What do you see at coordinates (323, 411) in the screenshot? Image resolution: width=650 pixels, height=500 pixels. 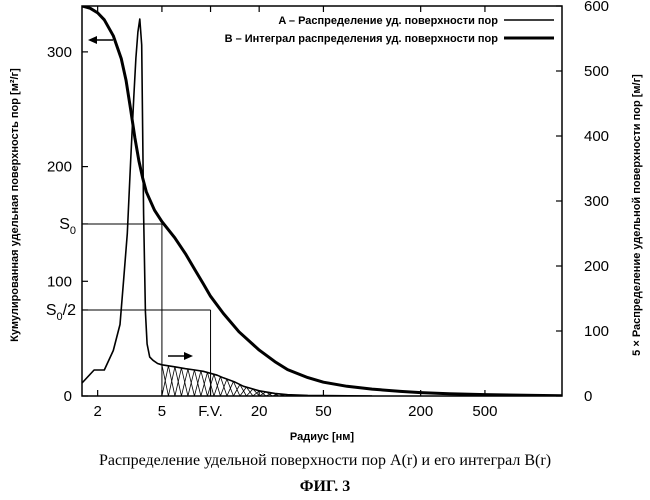 I see `x-tick-label-4: 50` at bounding box center [323, 411].